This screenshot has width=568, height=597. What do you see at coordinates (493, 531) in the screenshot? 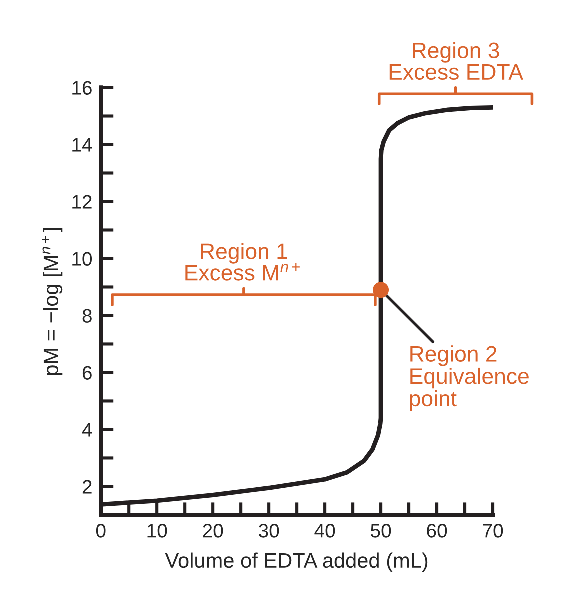
I see `x-tick-label: 70` at bounding box center [493, 531].